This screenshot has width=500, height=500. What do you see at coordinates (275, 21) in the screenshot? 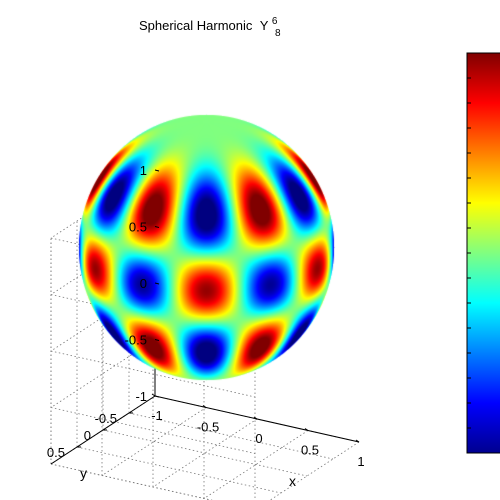
I see `title-superscript: 6` at bounding box center [275, 21].